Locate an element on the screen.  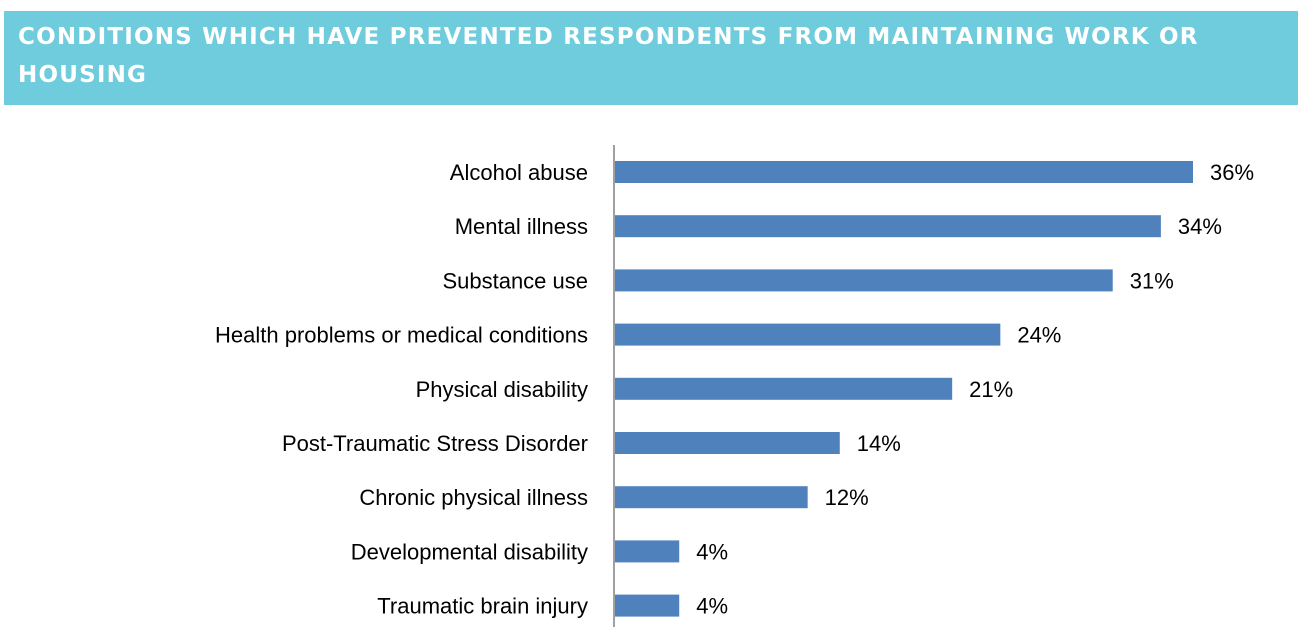
category-label: Post-Traumatic Stress Disorder is located at coordinates (435, 443).